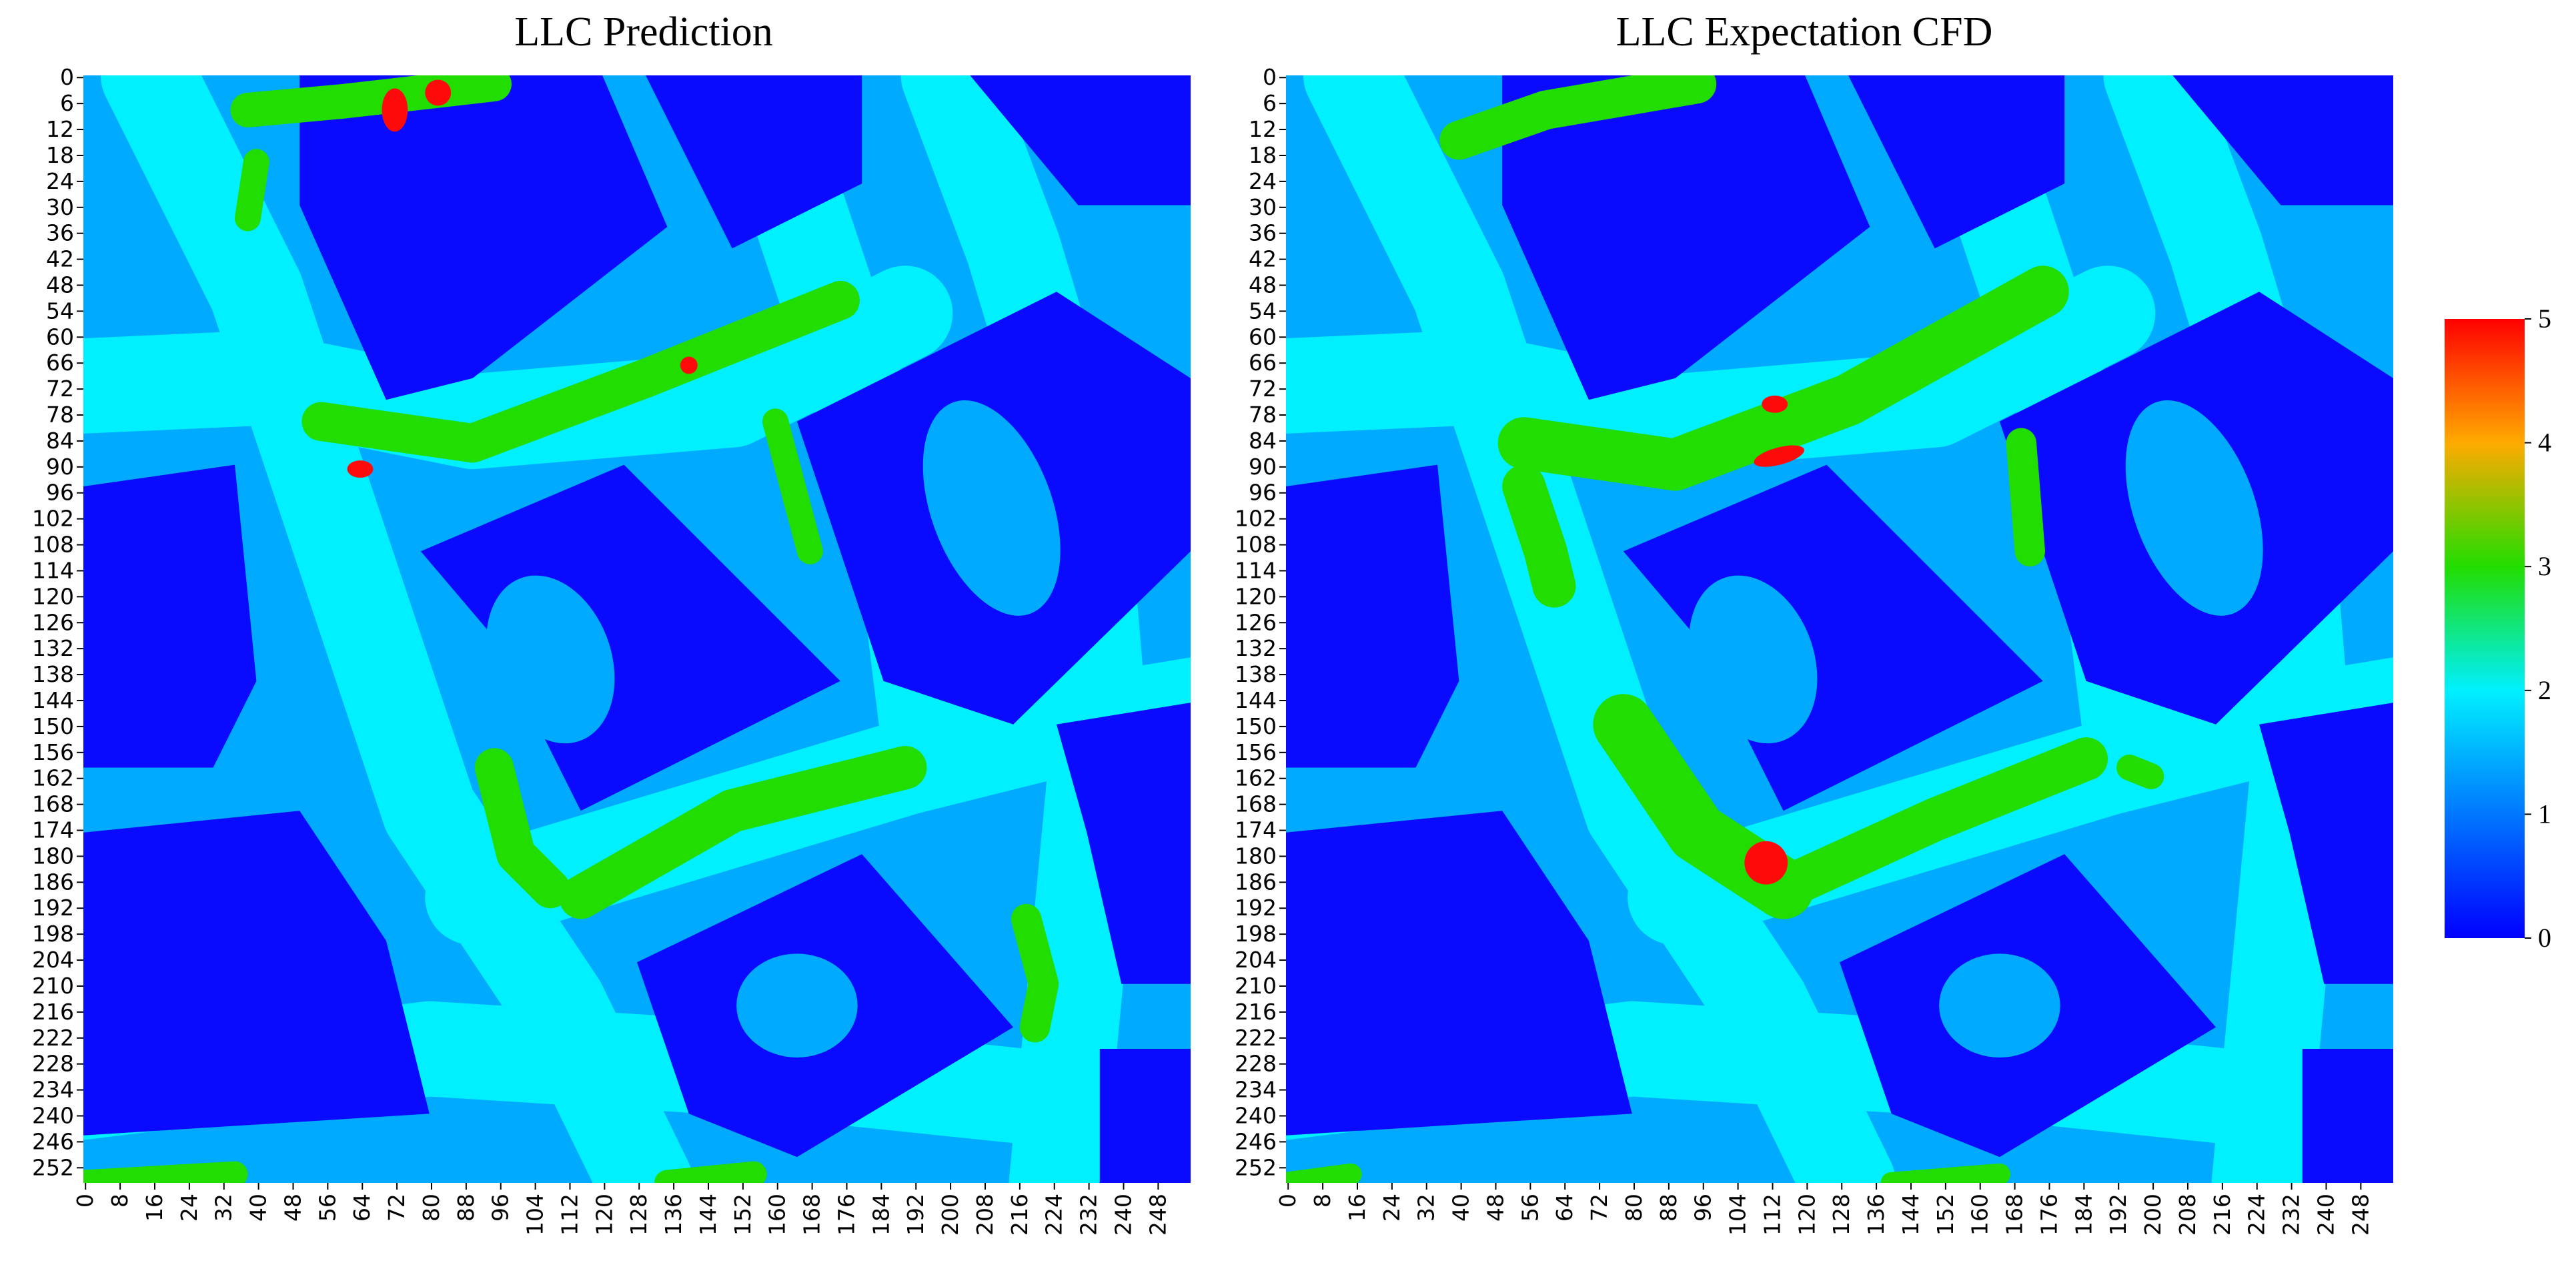  What do you see at coordinates (2498, 628) in the screenshot?
I see `colorbar: 0 1 2 3 4 5` at bounding box center [2498, 628].